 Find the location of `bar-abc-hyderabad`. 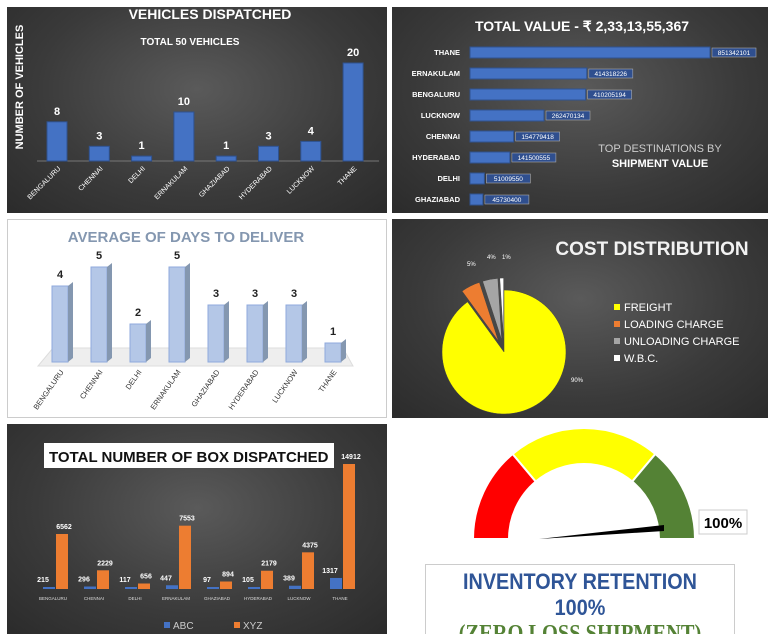

bar-abc-hyderabad is located at coordinates (254, 588).